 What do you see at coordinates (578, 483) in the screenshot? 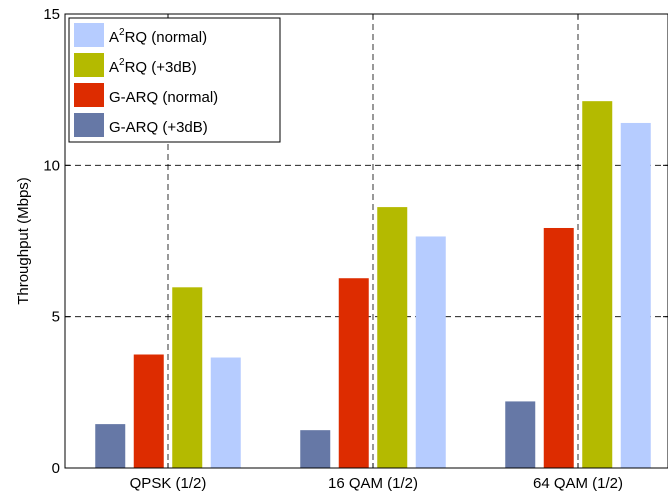
I see `x-tick-label: 64 QAM (1/2)` at bounding box center [578, 483].